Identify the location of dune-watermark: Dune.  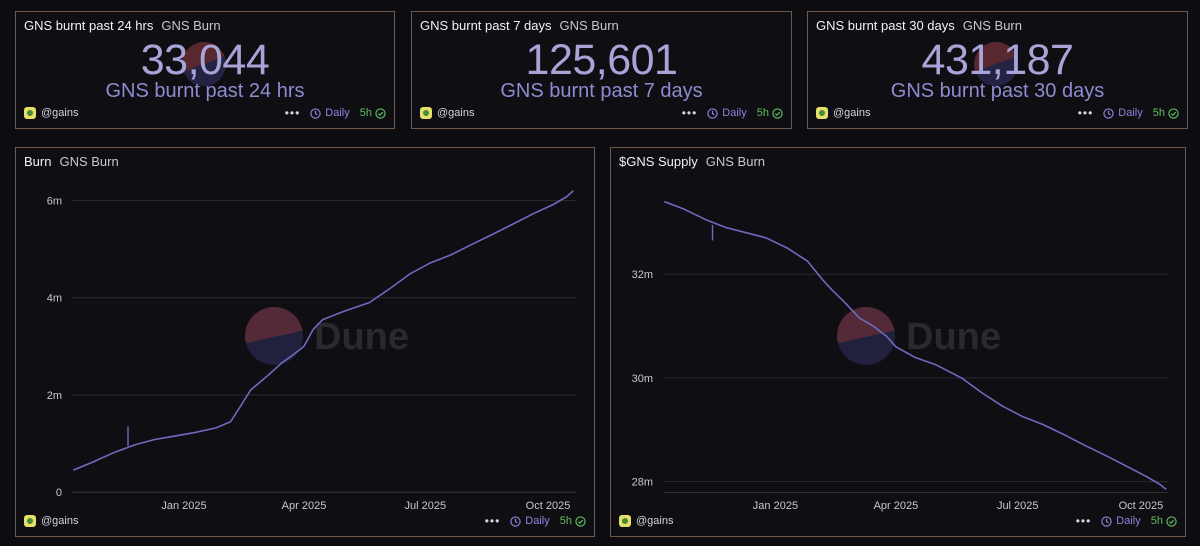
(327, 336).